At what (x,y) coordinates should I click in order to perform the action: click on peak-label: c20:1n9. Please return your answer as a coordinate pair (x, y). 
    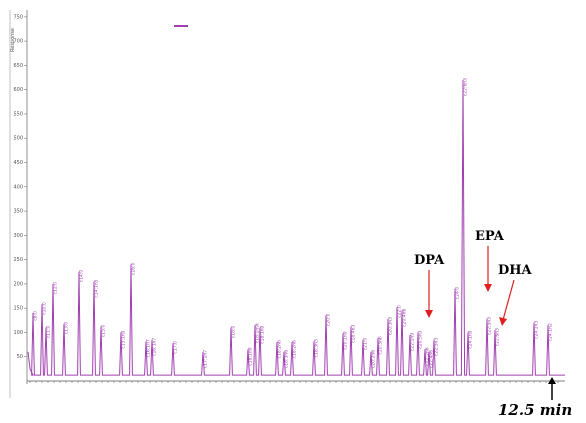
    Looking at the image, I should click on (346, 340).